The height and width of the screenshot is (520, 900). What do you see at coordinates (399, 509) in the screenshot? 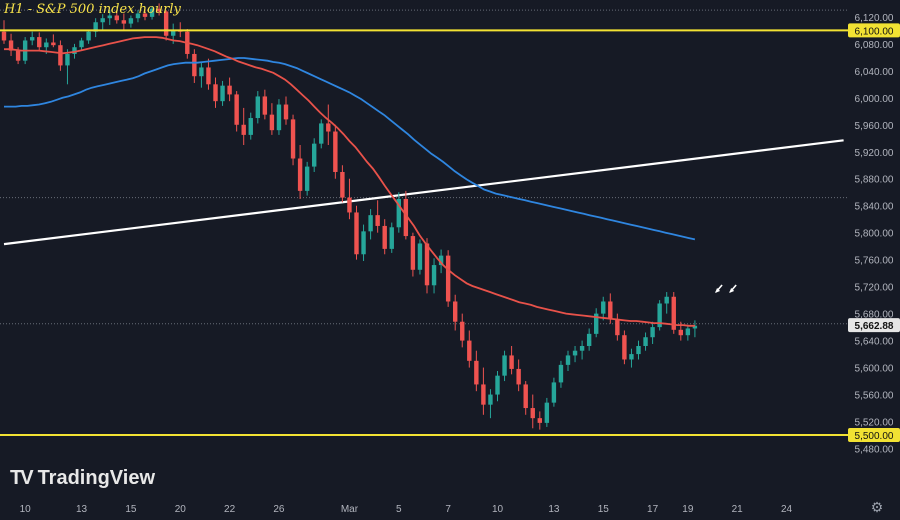
I see `x-tick-label: 5` at bounding box center [399, 509].